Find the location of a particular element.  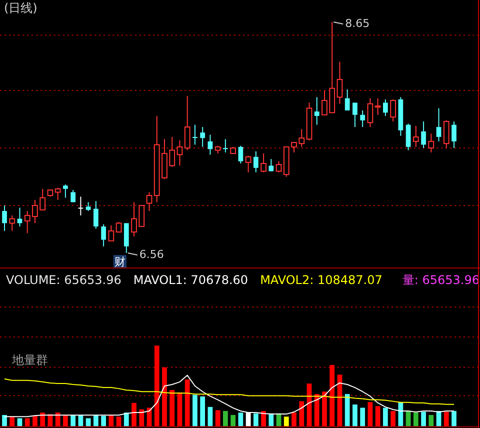

text: VOLUME: 65653.96 is located at coordinates (64, 280).